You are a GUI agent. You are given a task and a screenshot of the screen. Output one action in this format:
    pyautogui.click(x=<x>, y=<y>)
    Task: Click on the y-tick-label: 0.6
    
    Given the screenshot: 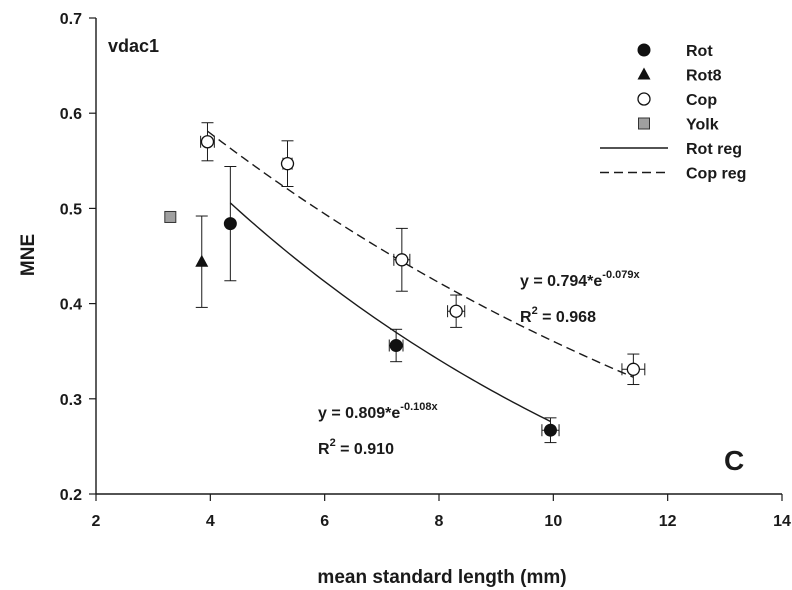 What is the action you would take?
    pyautogui.click(x=71, y=114)
    